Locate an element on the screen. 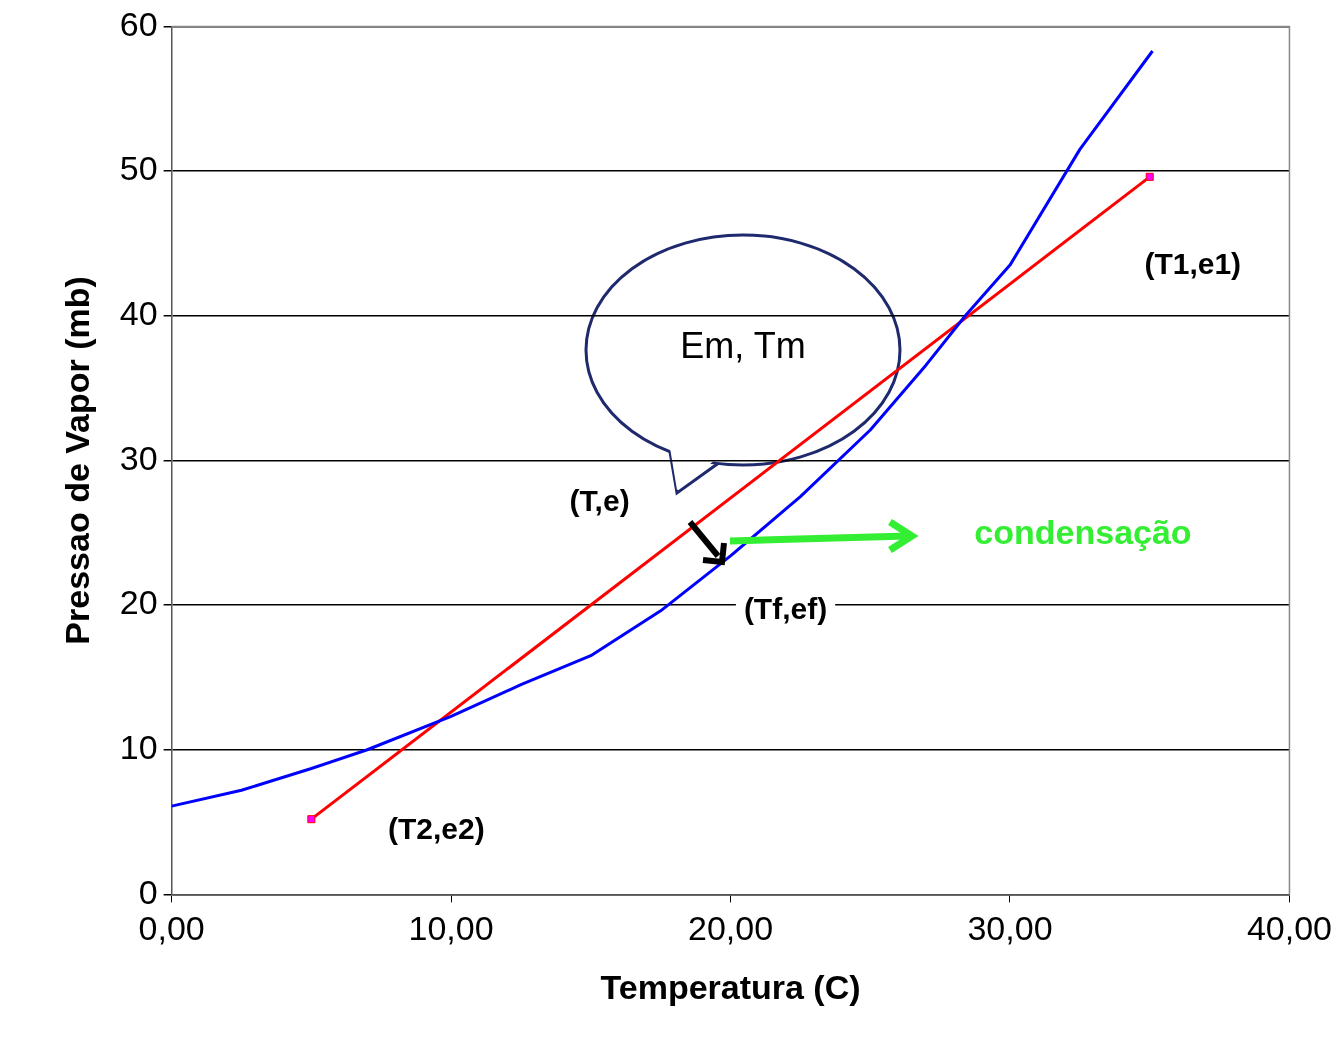  x-tick-label: 30,00 is located at coordinates (1010, 928).